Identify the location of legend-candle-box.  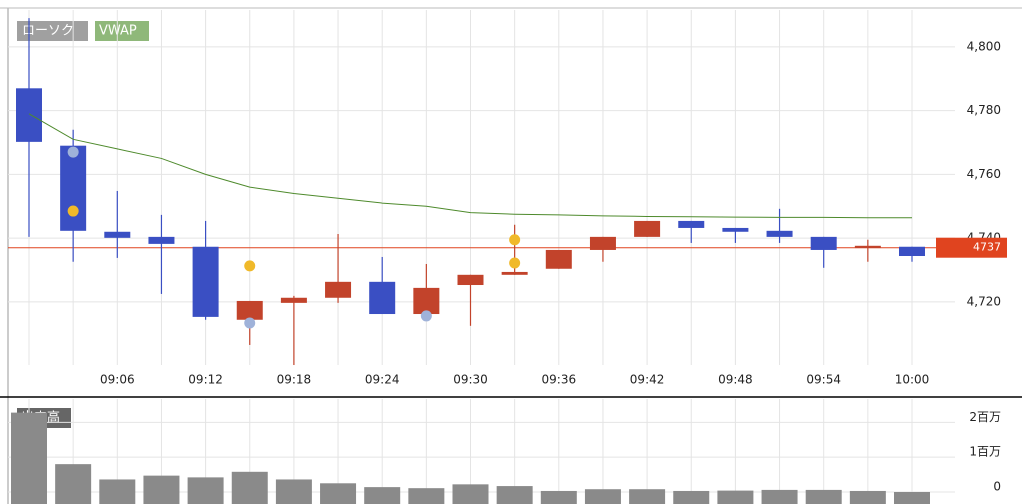
(52, 31).